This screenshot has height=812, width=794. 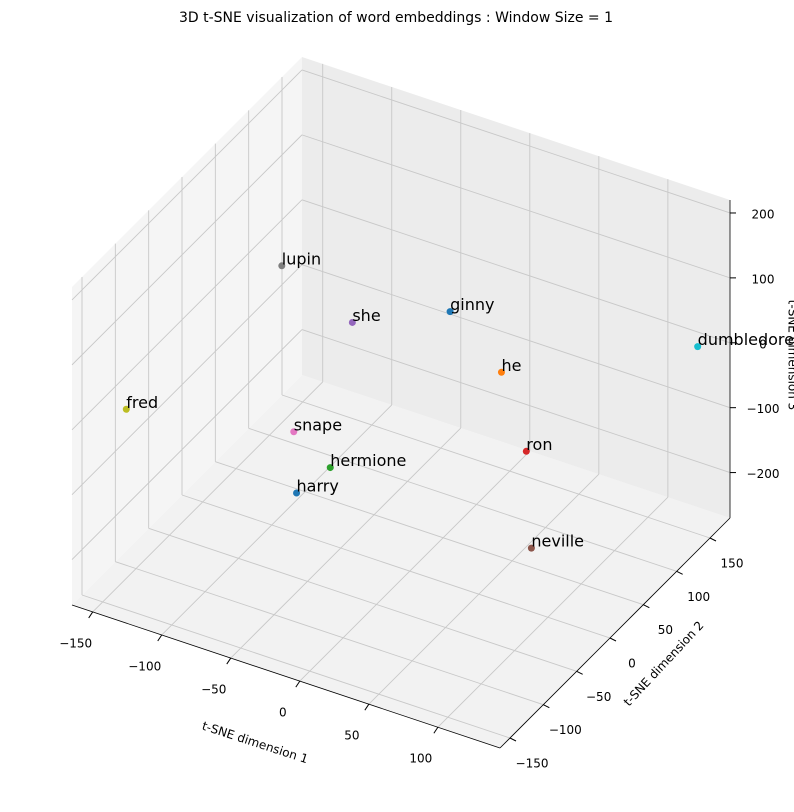 What do you see at coordinates (539, 444) in the screenshot?
I see `point-label: ron` at bounding box center [539, 444].